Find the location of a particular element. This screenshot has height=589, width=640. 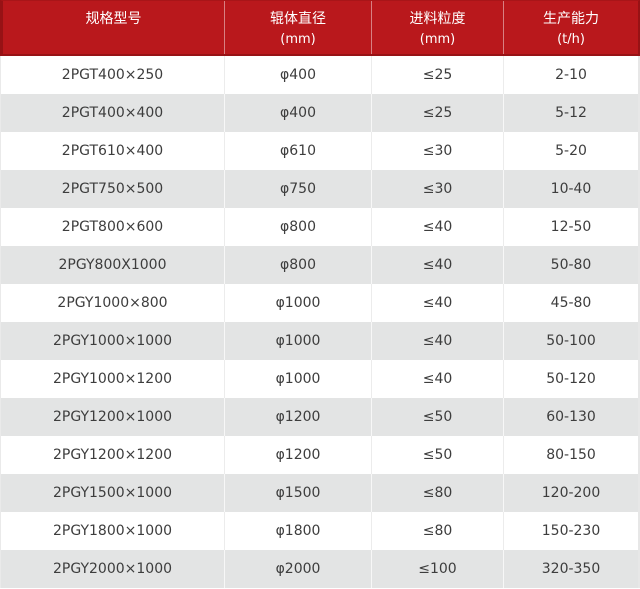

table-cell: 2PGY1200×1200 is located at coordinates (113, 455).